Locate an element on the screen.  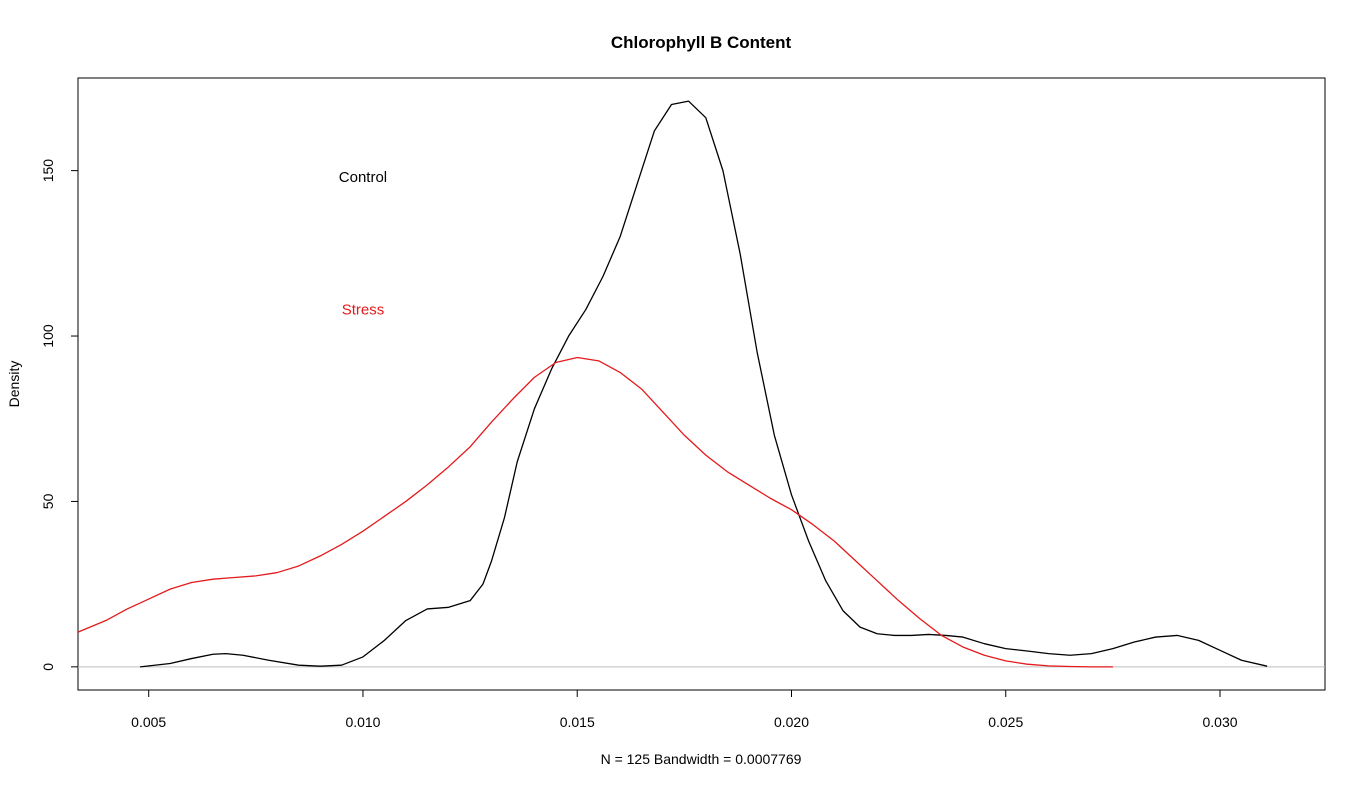
chart-title: Chlorophyll B Content is located at coordinates (701, 42).